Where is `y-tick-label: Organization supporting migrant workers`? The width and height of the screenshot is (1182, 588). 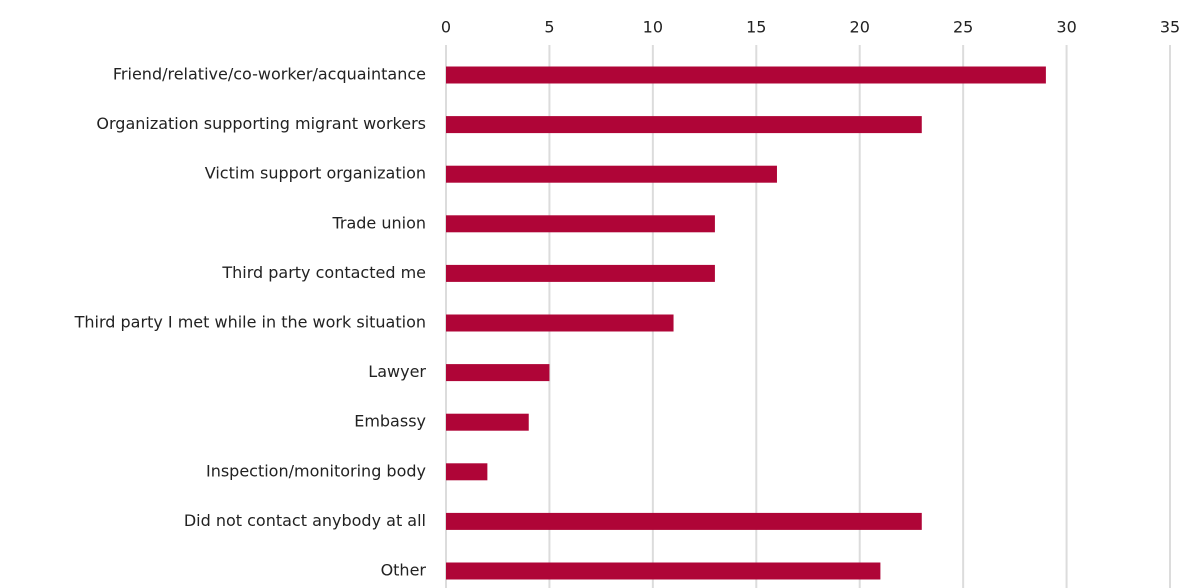
y-tick-label: Organization supporting migrant workers is located at coordinates (261, 123).